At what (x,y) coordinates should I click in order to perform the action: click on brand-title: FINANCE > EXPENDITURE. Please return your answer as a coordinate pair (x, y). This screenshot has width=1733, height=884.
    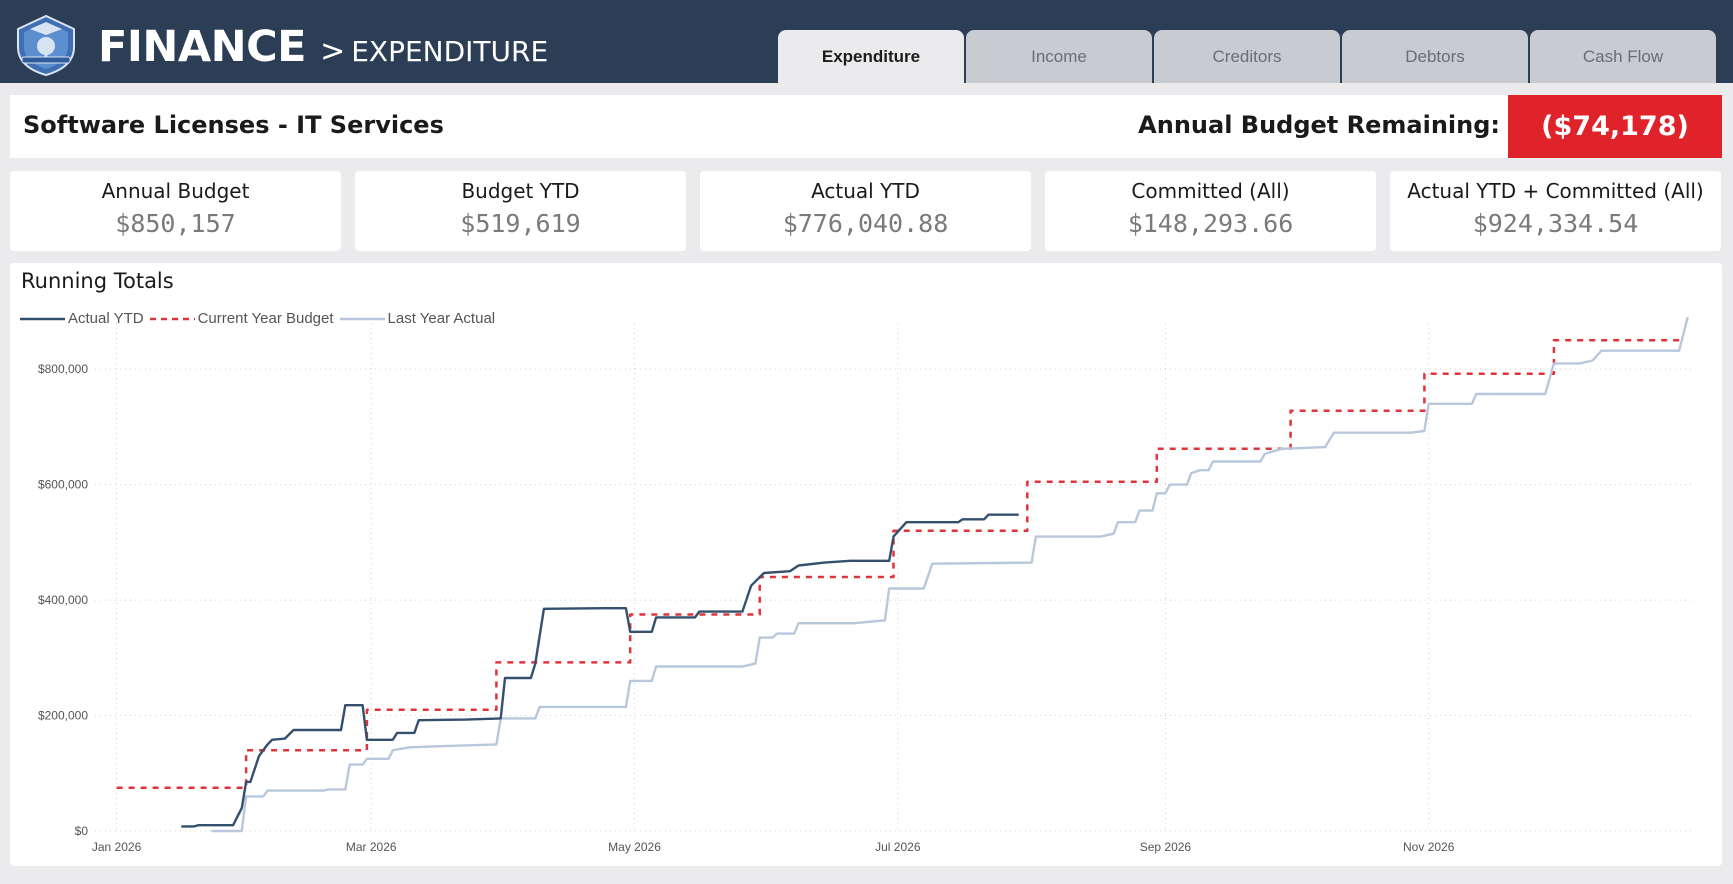
    Looking at the image, I should click on (323, 47).